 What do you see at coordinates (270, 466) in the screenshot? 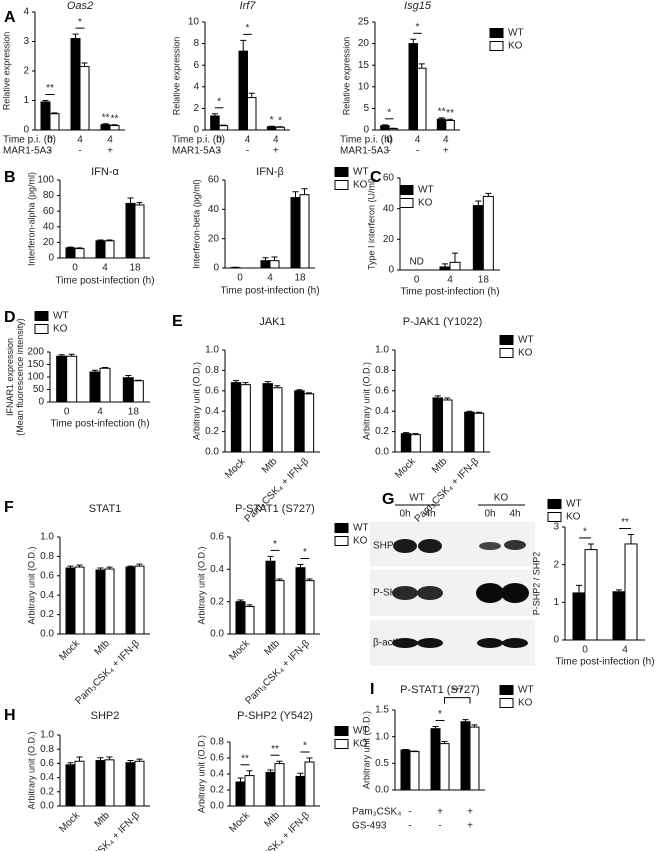
I see `x-tick-label: Mtb` at bounding box center [270, 466].